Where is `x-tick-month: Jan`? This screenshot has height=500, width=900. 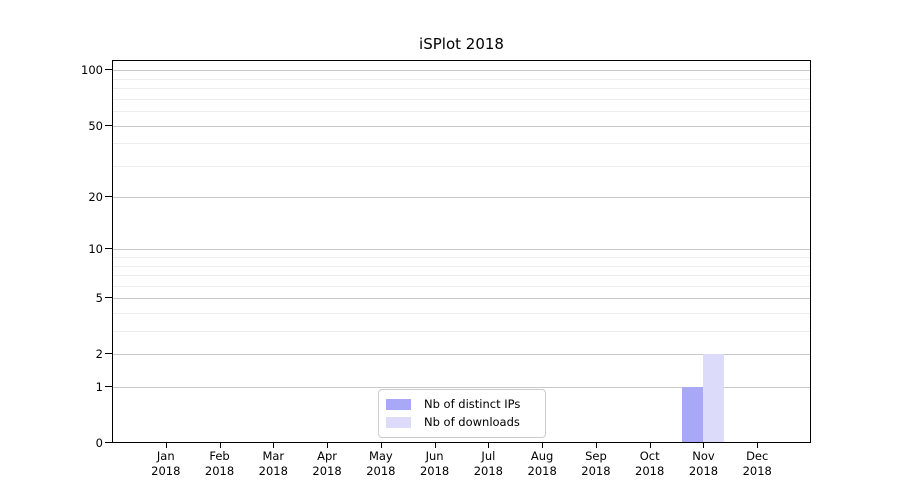
x-tick-month: Jan is located at coordinates (165, 456).